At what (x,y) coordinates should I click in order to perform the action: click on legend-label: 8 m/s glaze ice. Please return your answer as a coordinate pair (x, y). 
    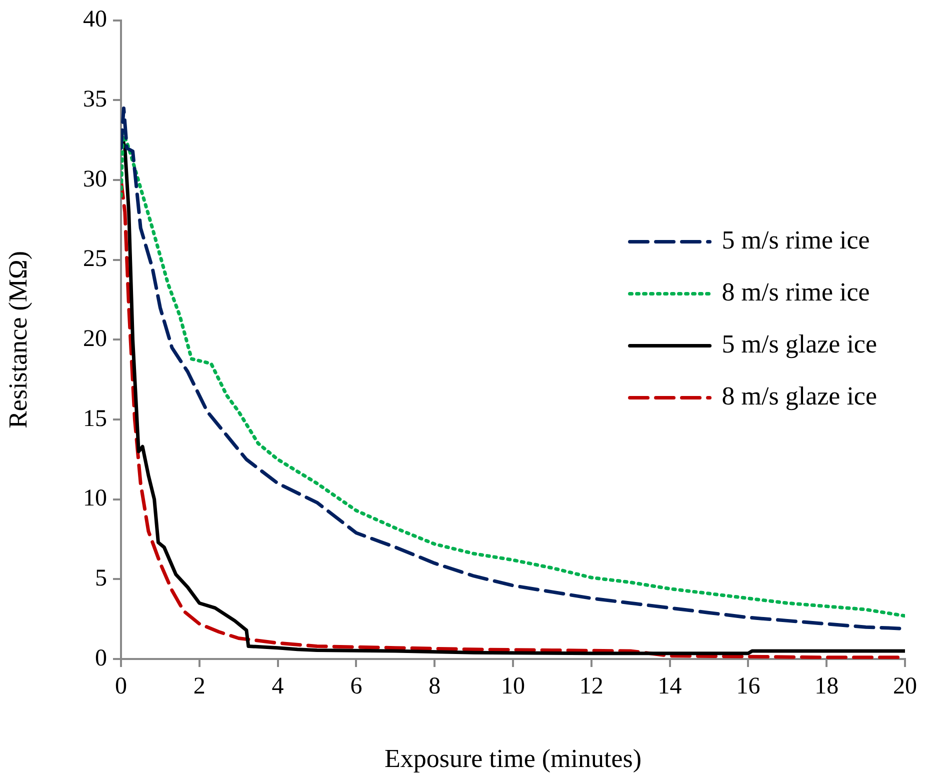
    Looking at the image, I should click on (800, 396).